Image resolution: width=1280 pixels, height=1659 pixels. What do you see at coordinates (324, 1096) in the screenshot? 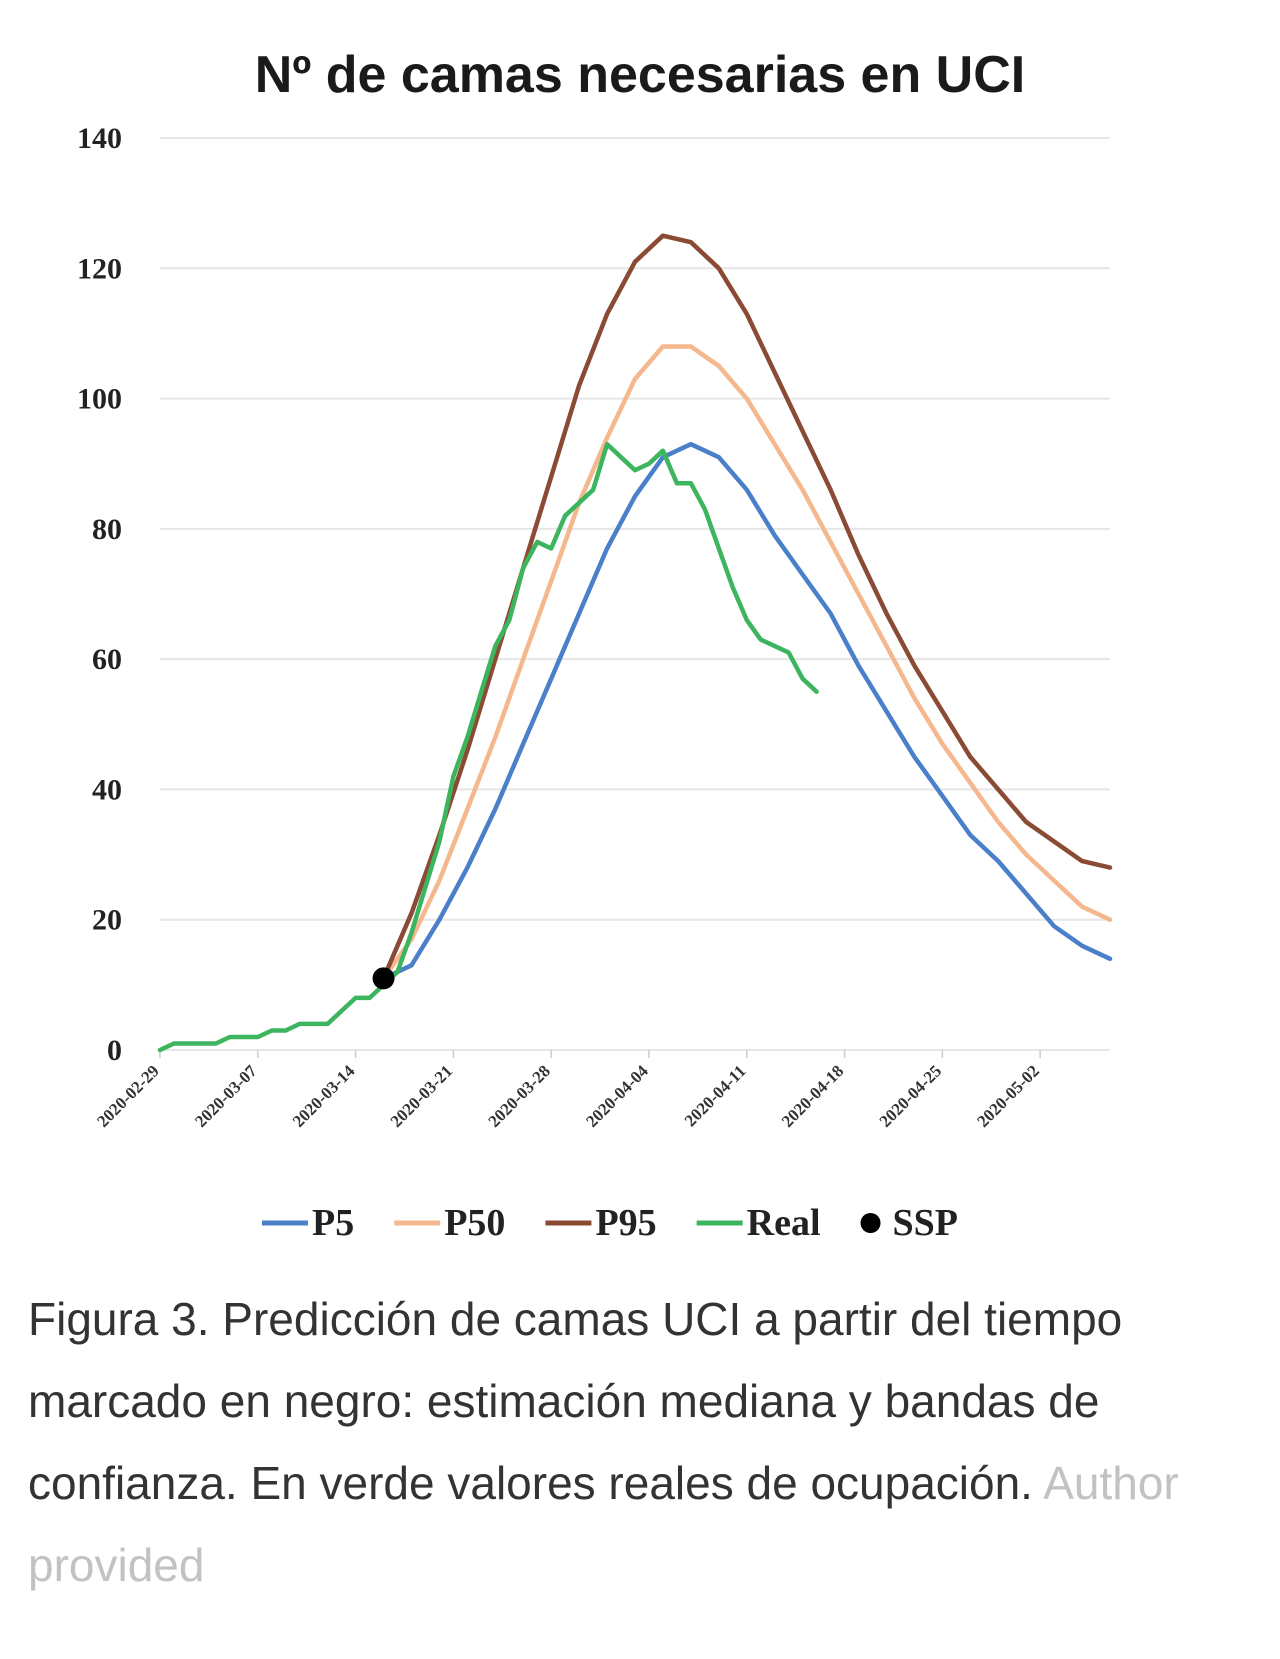
I see `x-tick-label: 2020-03-14` at bounding box center [324, 1096].